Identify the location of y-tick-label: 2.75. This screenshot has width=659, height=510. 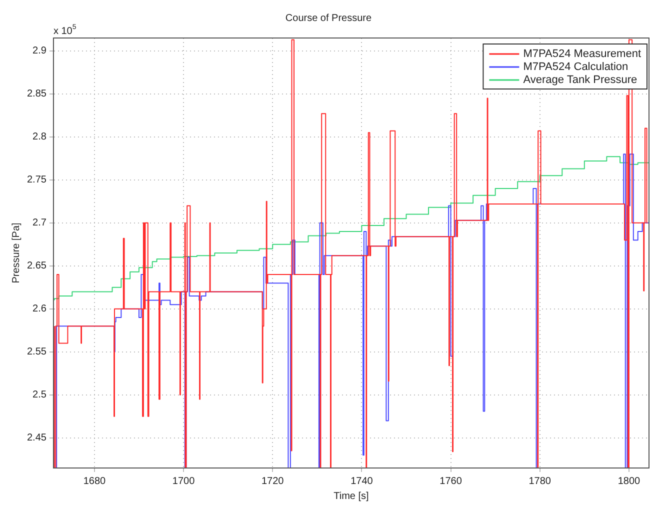
(36, 180).